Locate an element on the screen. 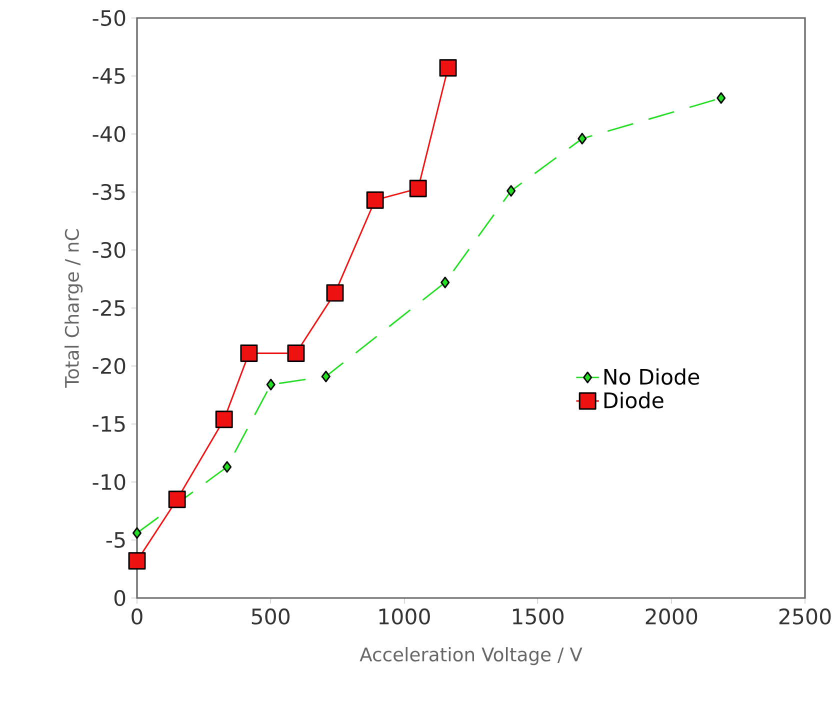 The image size is (837, 711). legend-label: Diode is located at coordinates (634, 400).